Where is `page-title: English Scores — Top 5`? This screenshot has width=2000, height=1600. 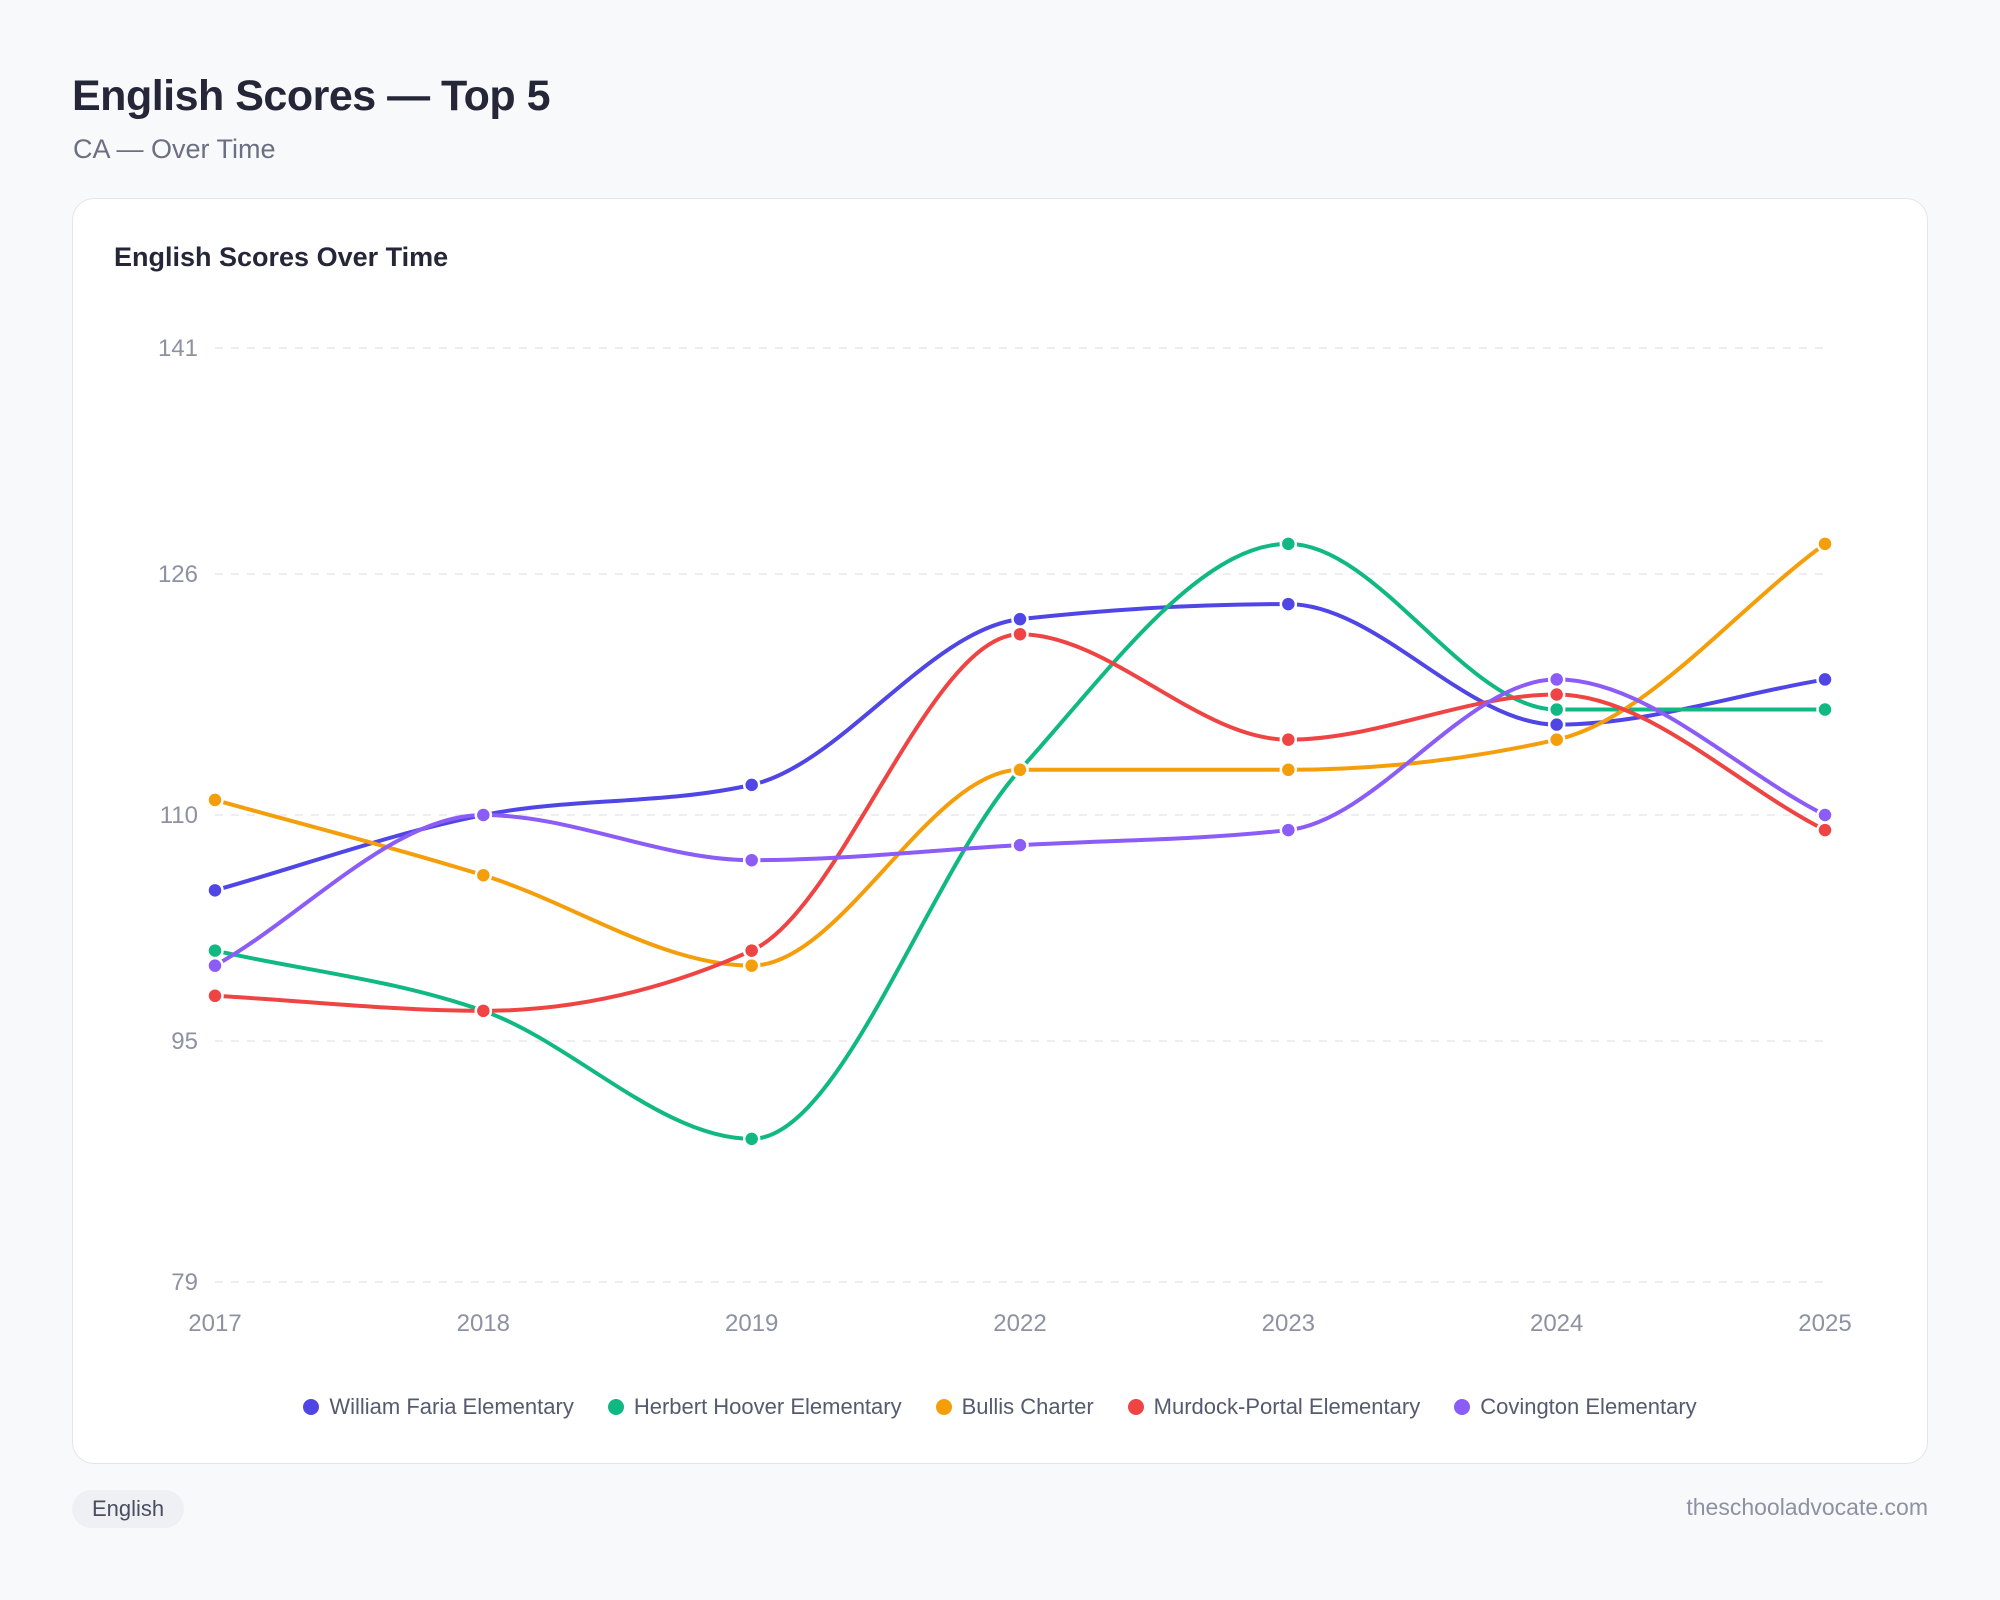 page-title: English Scores — Top 5 is located at coordinates (311, 96).